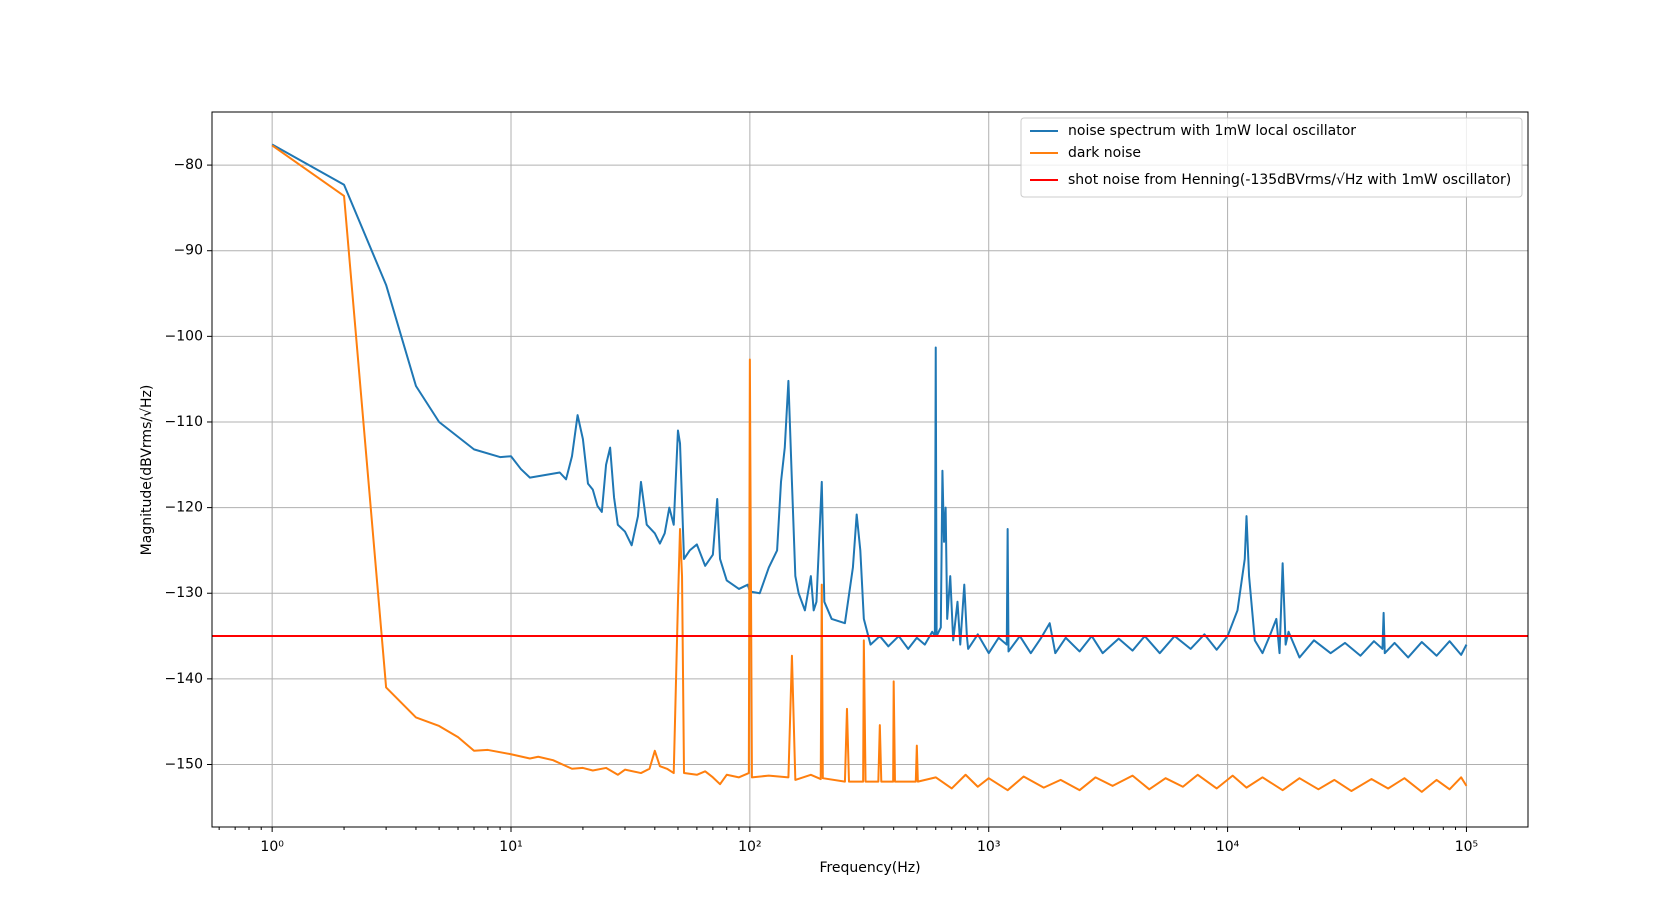  What do you see at coordinates (1104, 153) in the screenshot?
I see `legend-label: dark noise` at bounding box center [1104, 153].